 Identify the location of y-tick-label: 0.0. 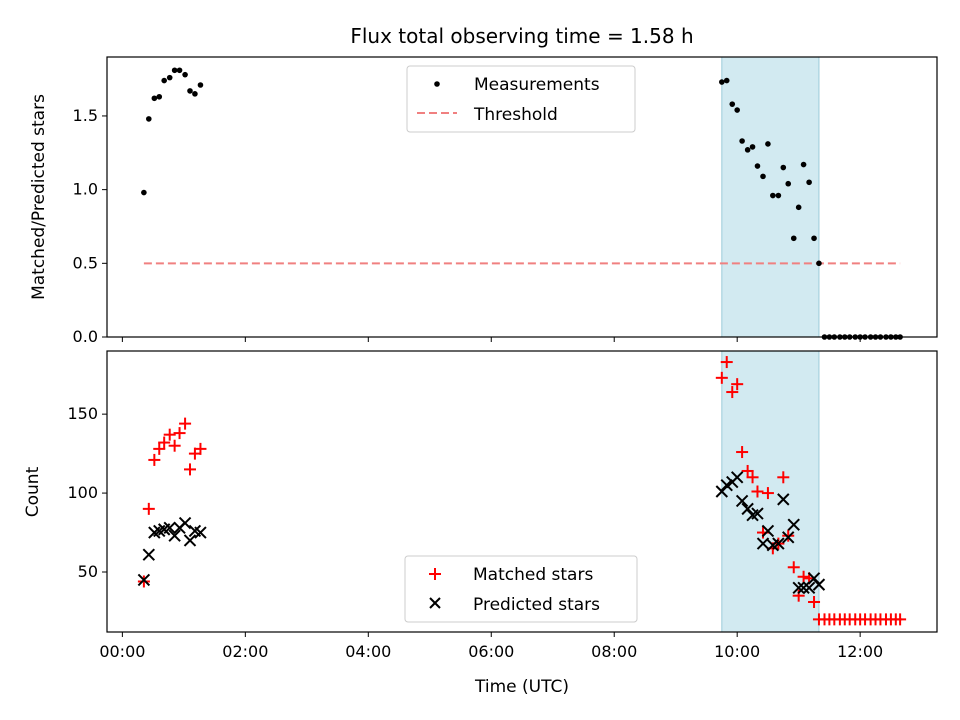
(85, 336).